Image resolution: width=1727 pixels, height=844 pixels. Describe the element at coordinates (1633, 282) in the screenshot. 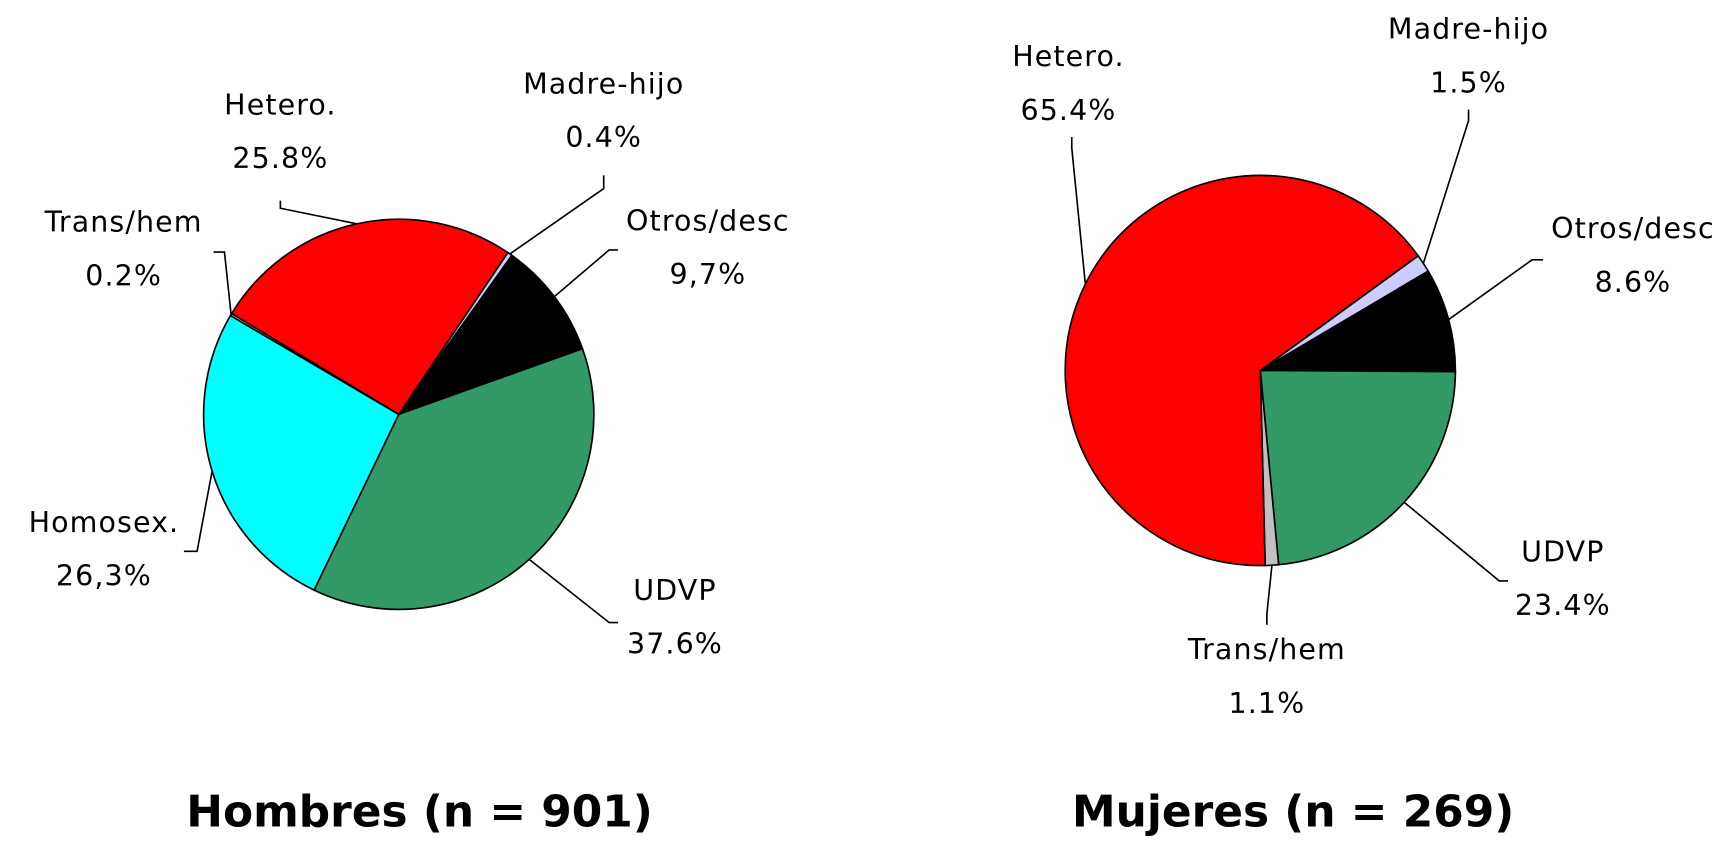

I see `value-label: 8.6%` at that location.